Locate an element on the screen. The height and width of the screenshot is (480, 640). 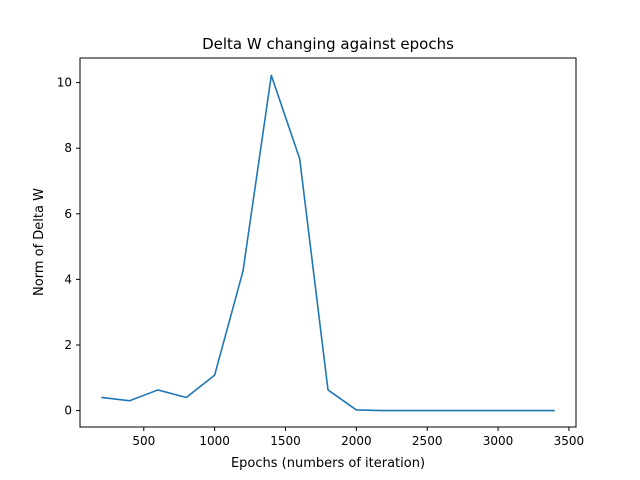
chart-title: Delta W changing against epochs is located at coordinates (328, 44).